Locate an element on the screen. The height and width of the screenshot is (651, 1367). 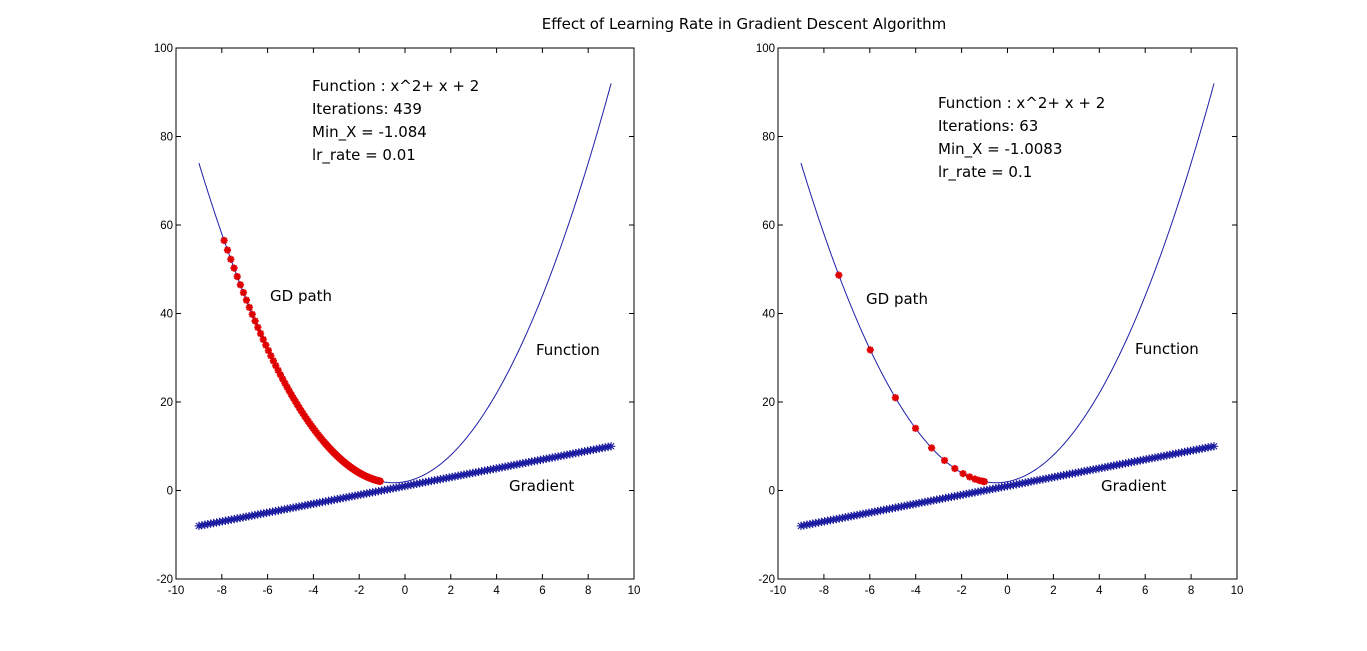
info-min-x: Min_X = -1.0083 is located at coordinates (1000, 149).